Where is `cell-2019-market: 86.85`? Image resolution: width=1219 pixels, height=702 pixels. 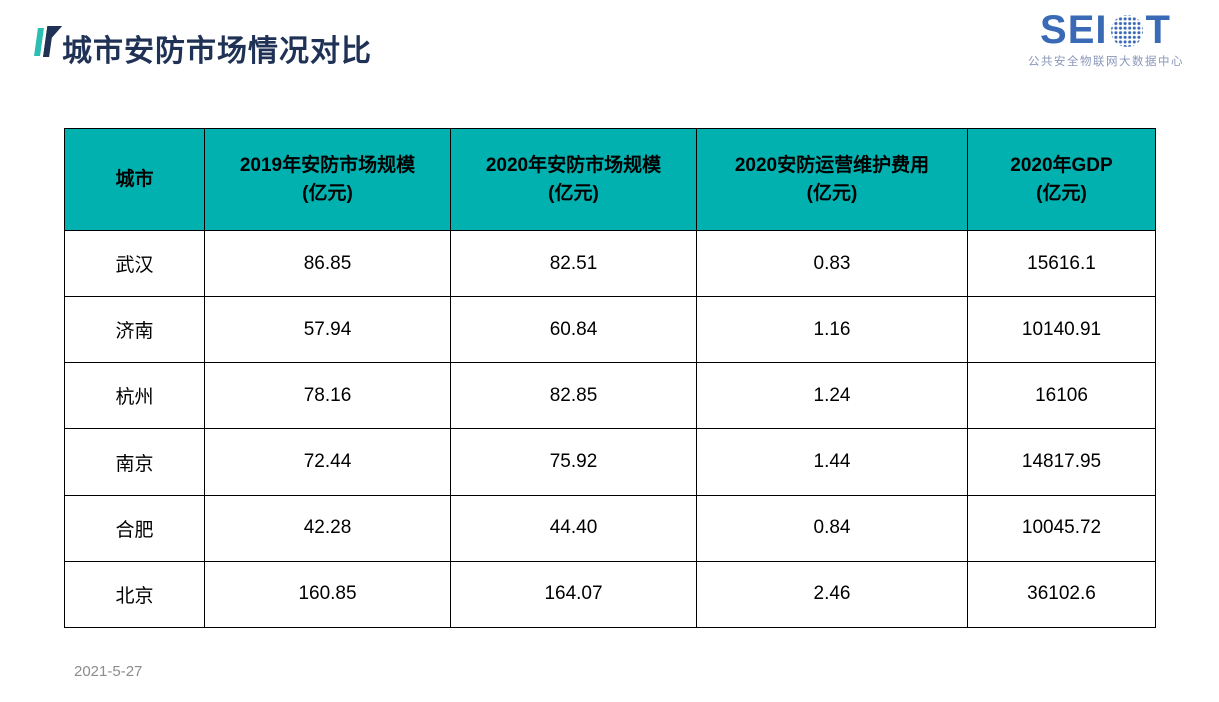 cell-2019-market: 86.85 is located at coordinates (327, 263).